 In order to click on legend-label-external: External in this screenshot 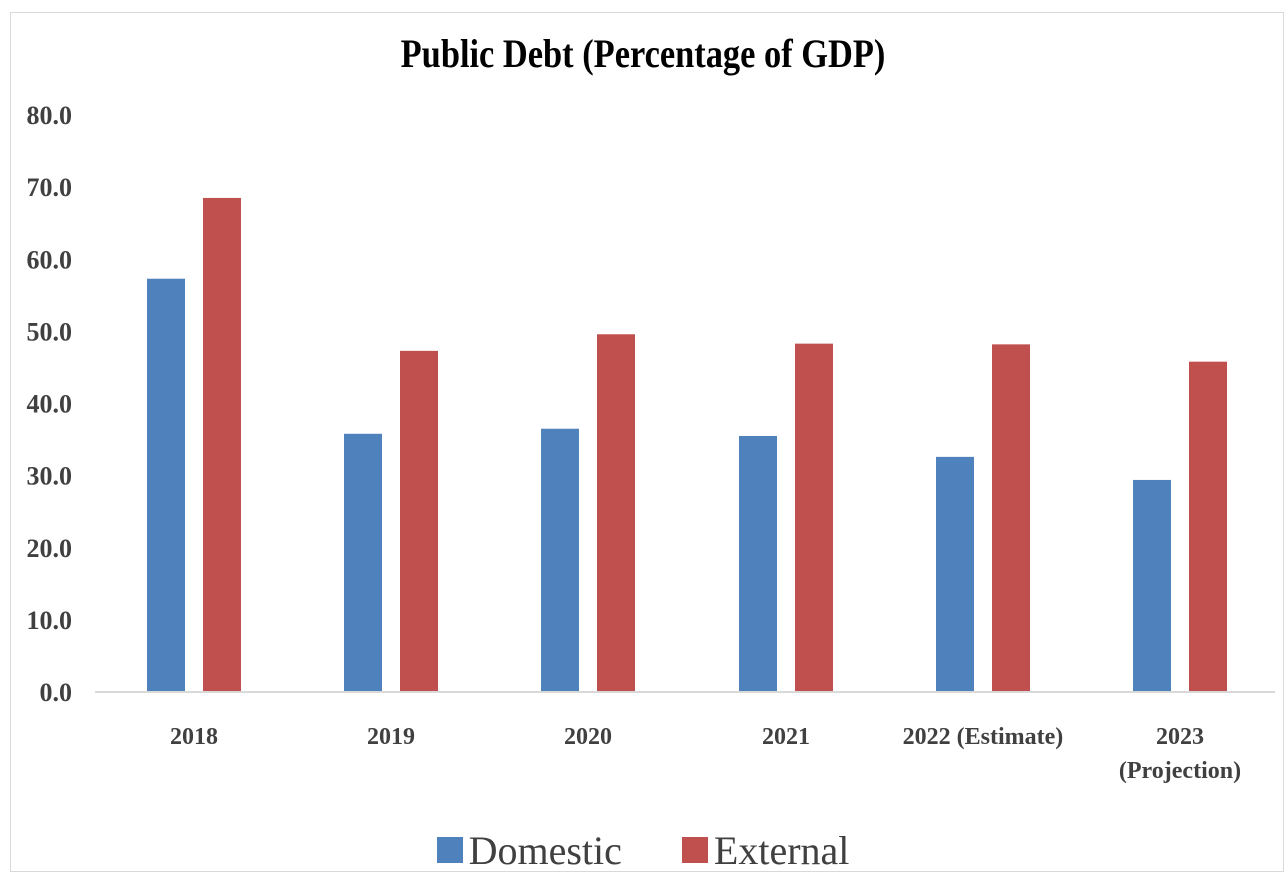, I will do `click(781, 850)`.